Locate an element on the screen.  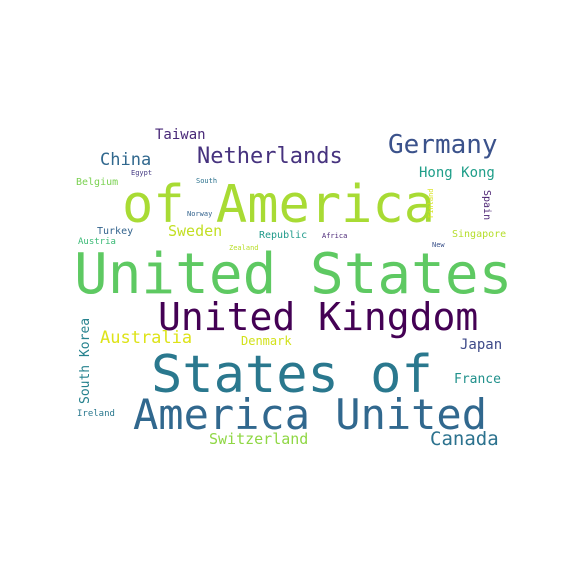
word-south: South is located at coordinates (206, 181).